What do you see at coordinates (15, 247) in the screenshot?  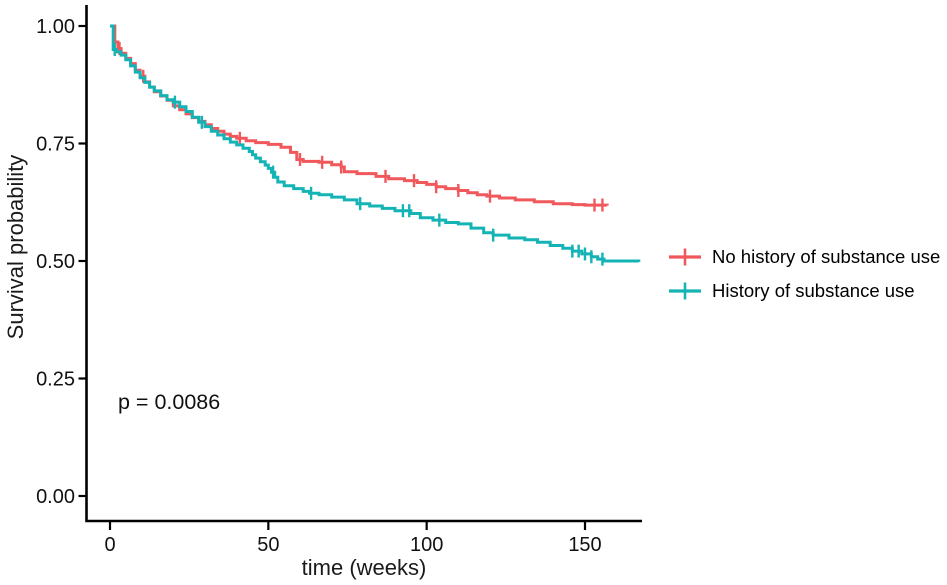 I see `y-axis-title: Survival probability` at bounding box center [15, 247].